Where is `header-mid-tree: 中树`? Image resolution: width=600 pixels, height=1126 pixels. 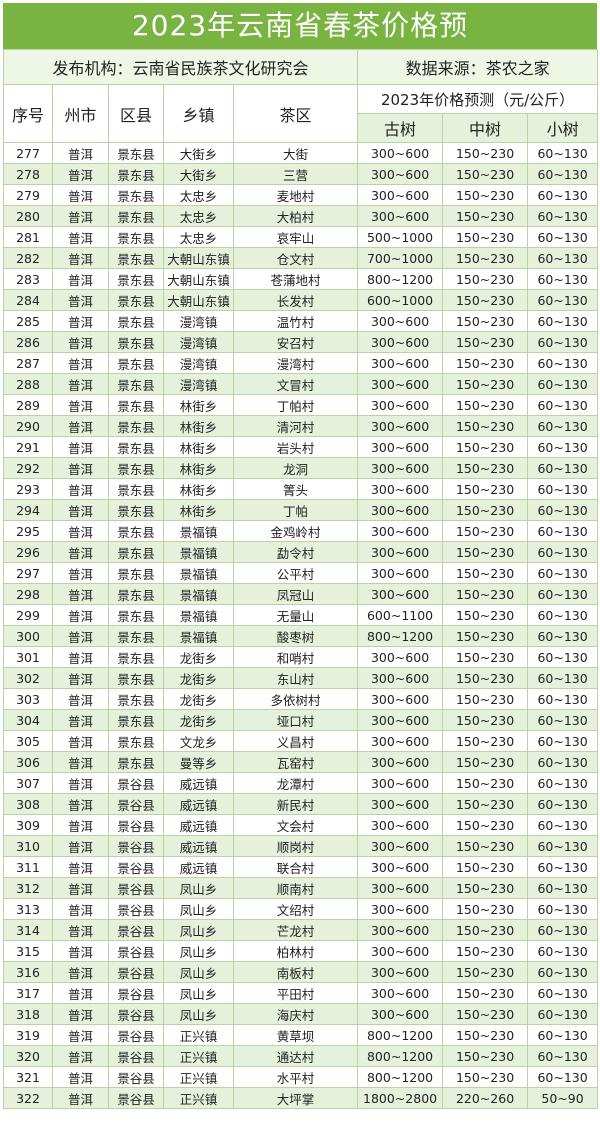
header-mid-tree: 中树 is located at coordinates (485, 128).